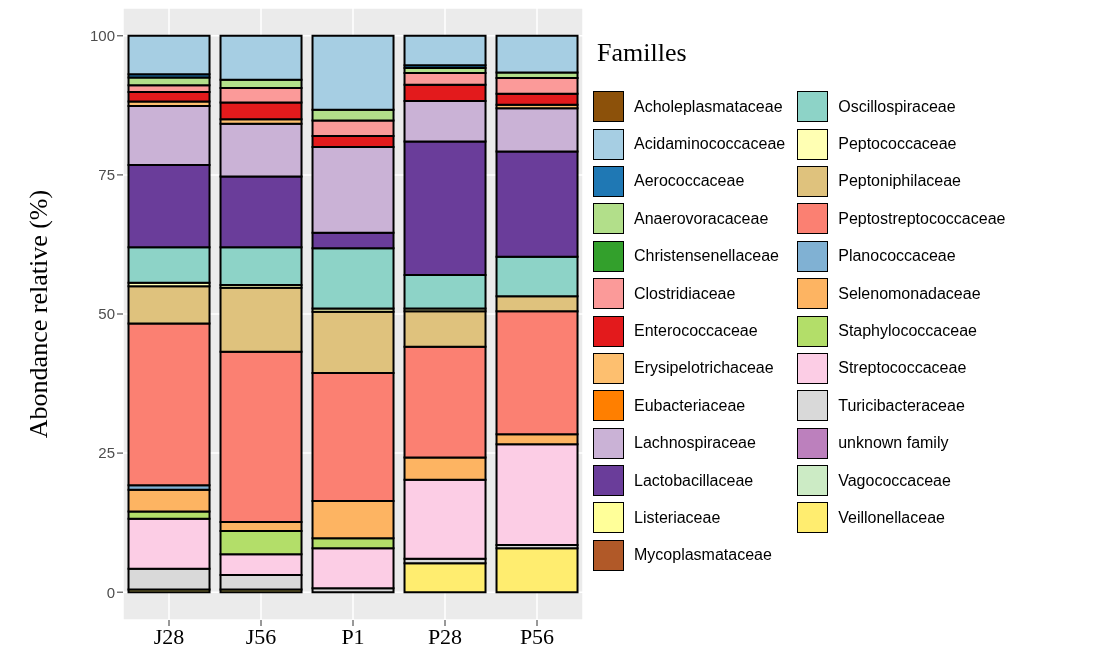 The height and width of the screenshot is (672, 1103). I want to click on legend-label: Christensenellaceae, so click(706, 256).